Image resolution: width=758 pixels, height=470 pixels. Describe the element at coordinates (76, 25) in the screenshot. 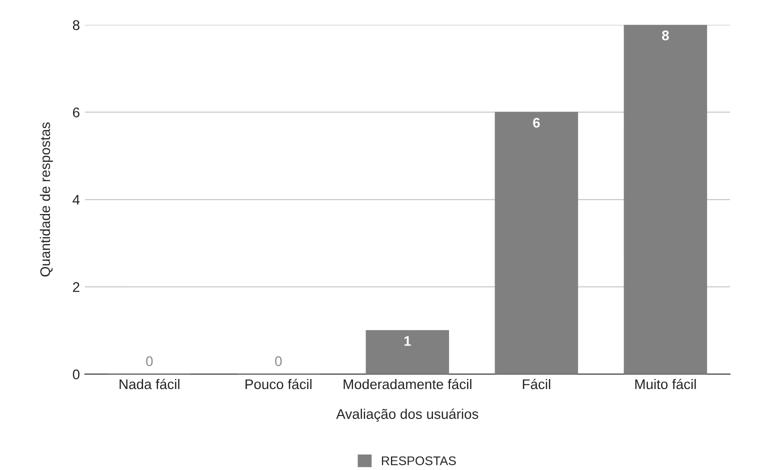

I see `y-tick-label: 8` at that location.